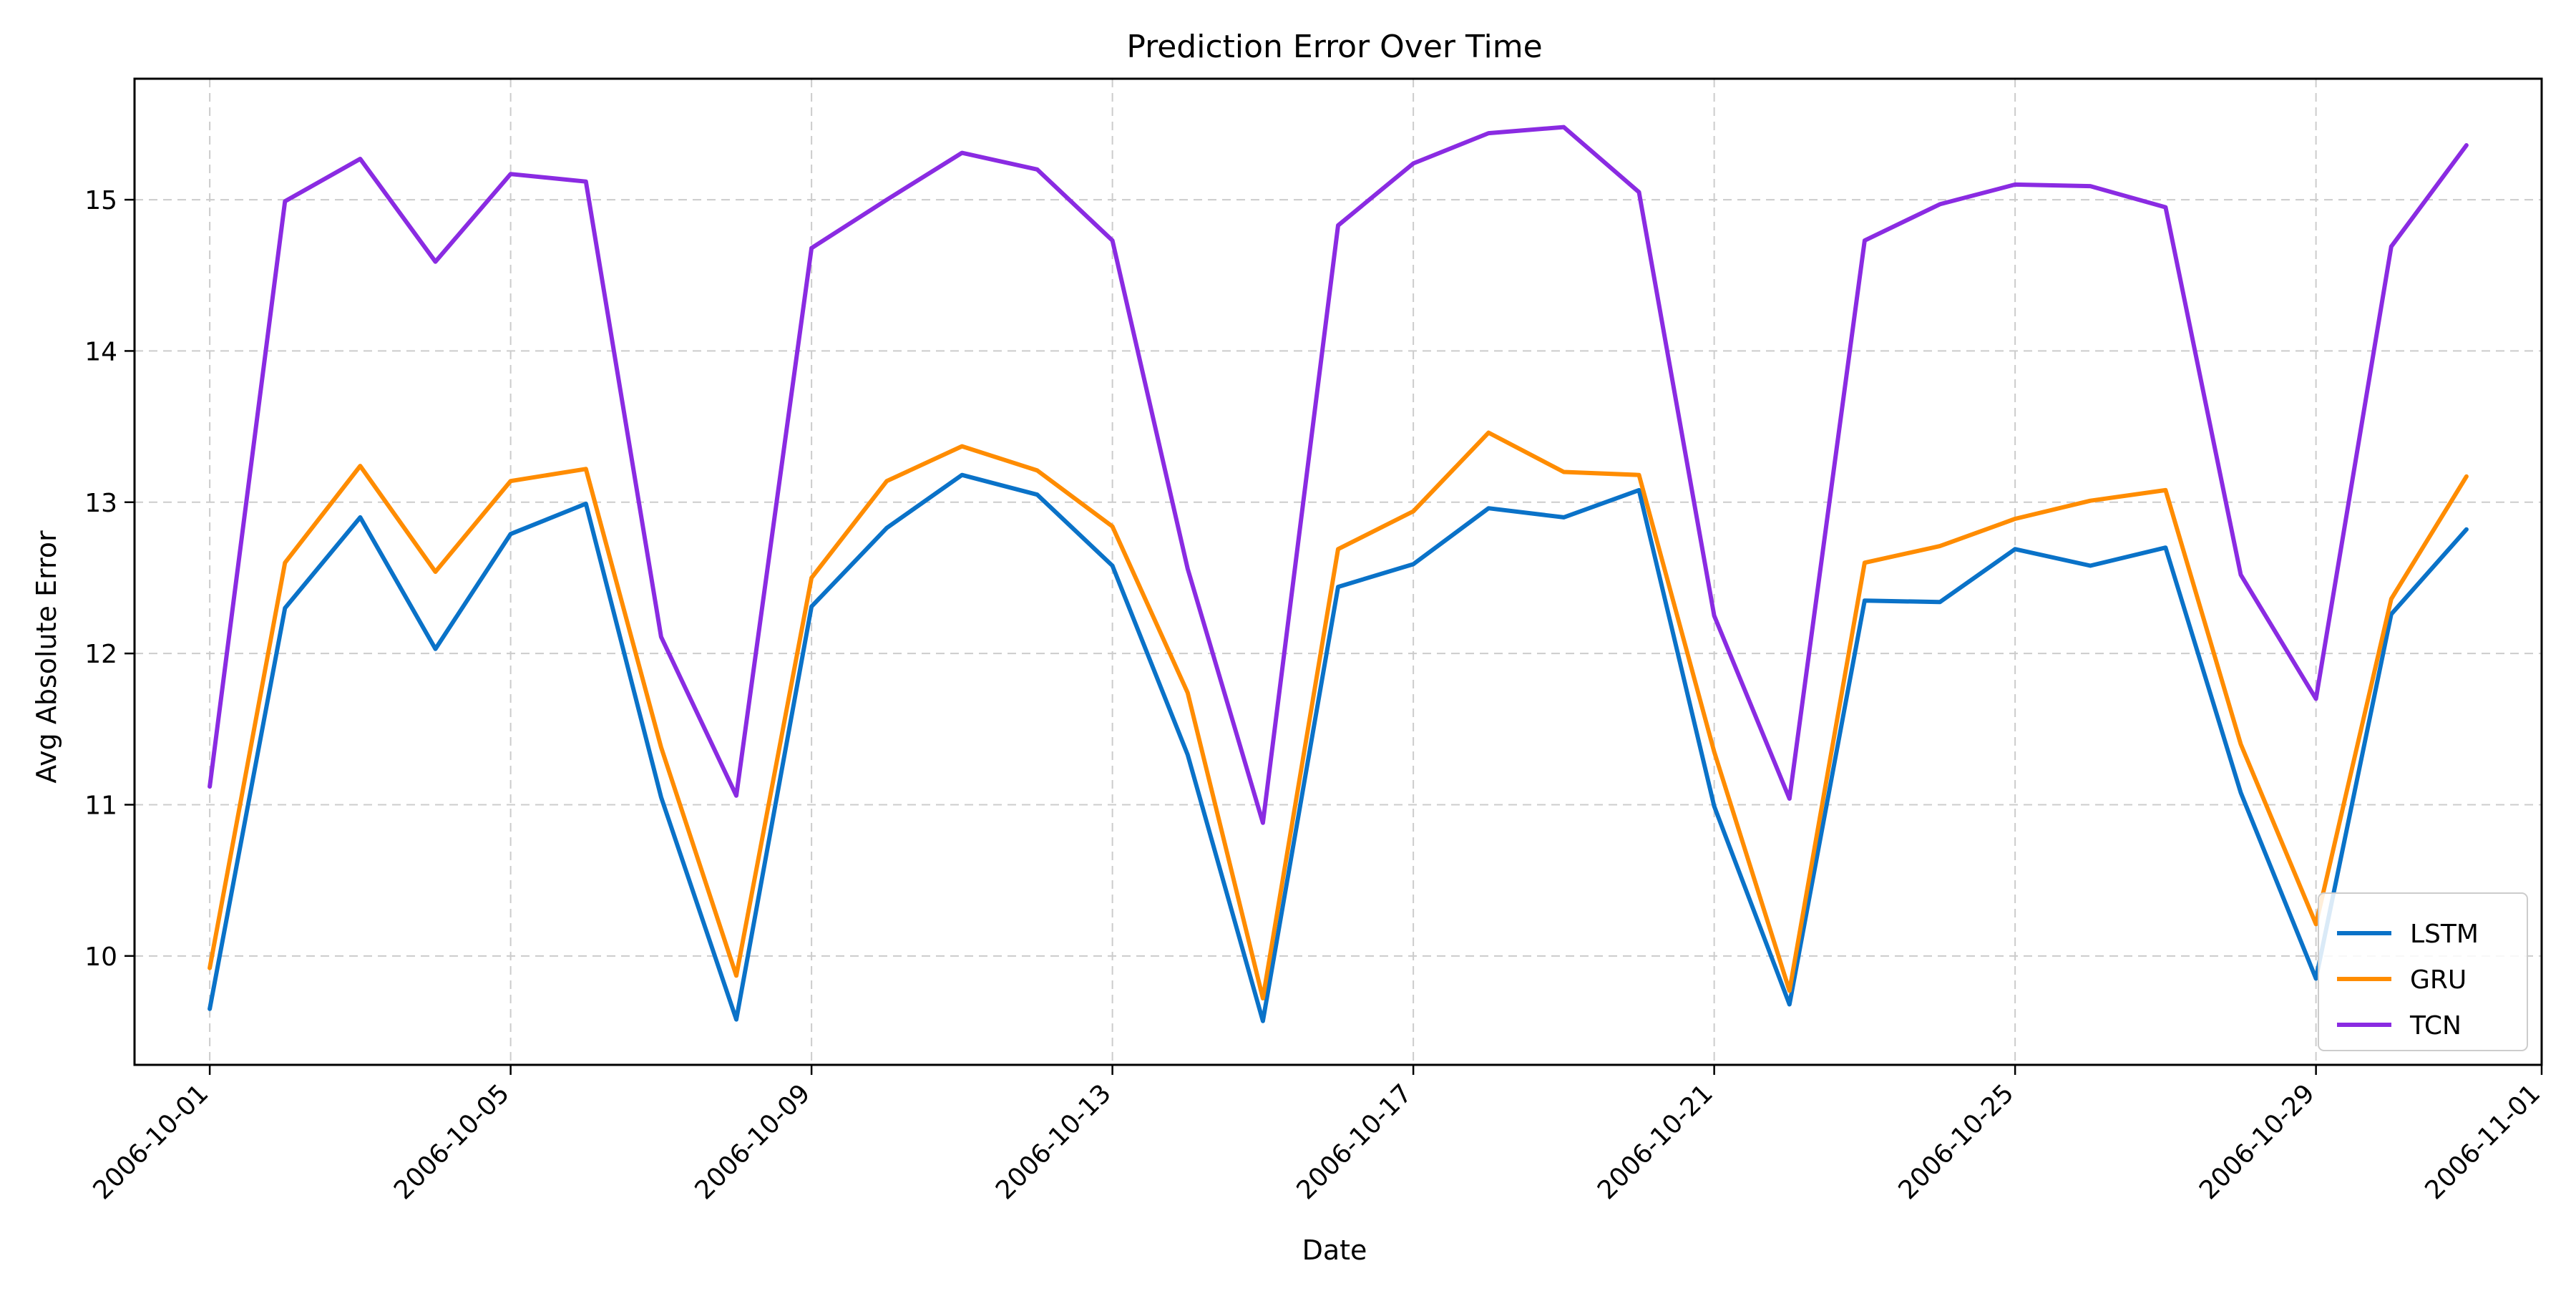  What do you see at coordinates (1334, 47) in the screenshot?
I see `chart-title: Prediction Error Over Time` at bounding box center [1334, 47].